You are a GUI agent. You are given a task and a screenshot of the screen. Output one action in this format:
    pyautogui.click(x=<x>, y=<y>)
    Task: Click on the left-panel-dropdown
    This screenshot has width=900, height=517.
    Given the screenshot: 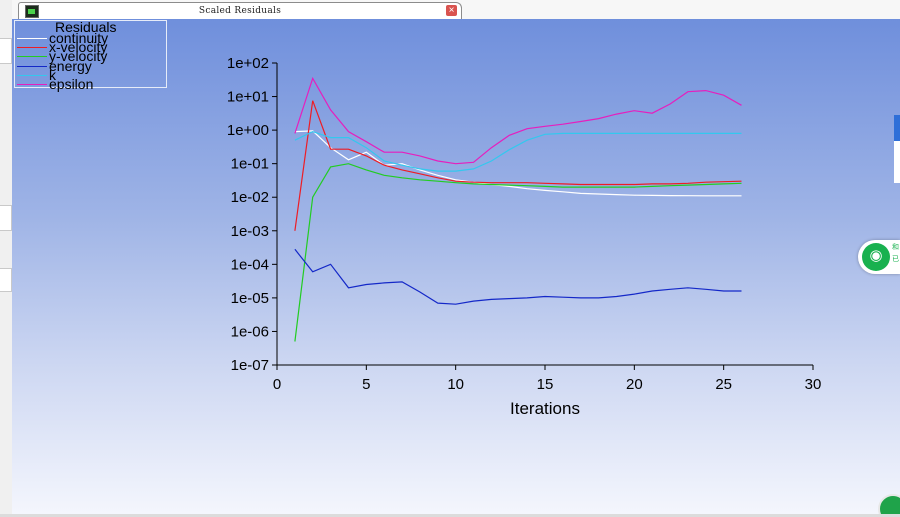 What is the action you would take?
    pyautogui.click(x=6, y=280)
    